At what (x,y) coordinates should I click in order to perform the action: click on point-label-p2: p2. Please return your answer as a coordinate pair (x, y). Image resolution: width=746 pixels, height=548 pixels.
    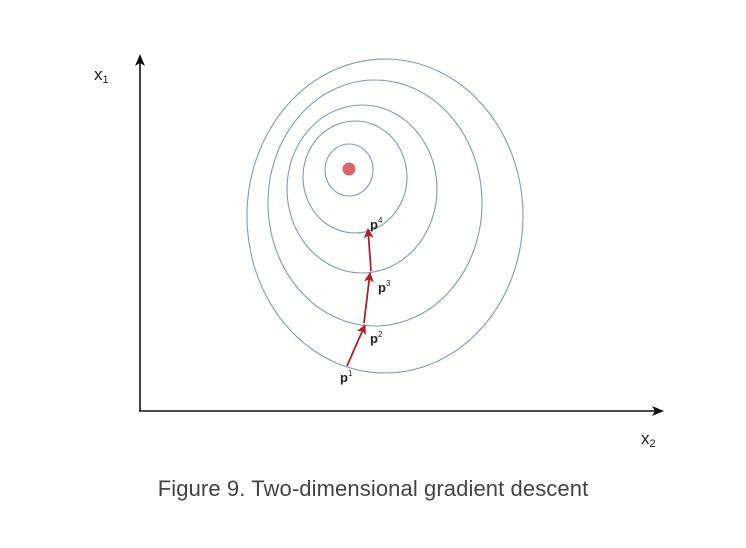
    Looking at the image, I should click on (376, 338).